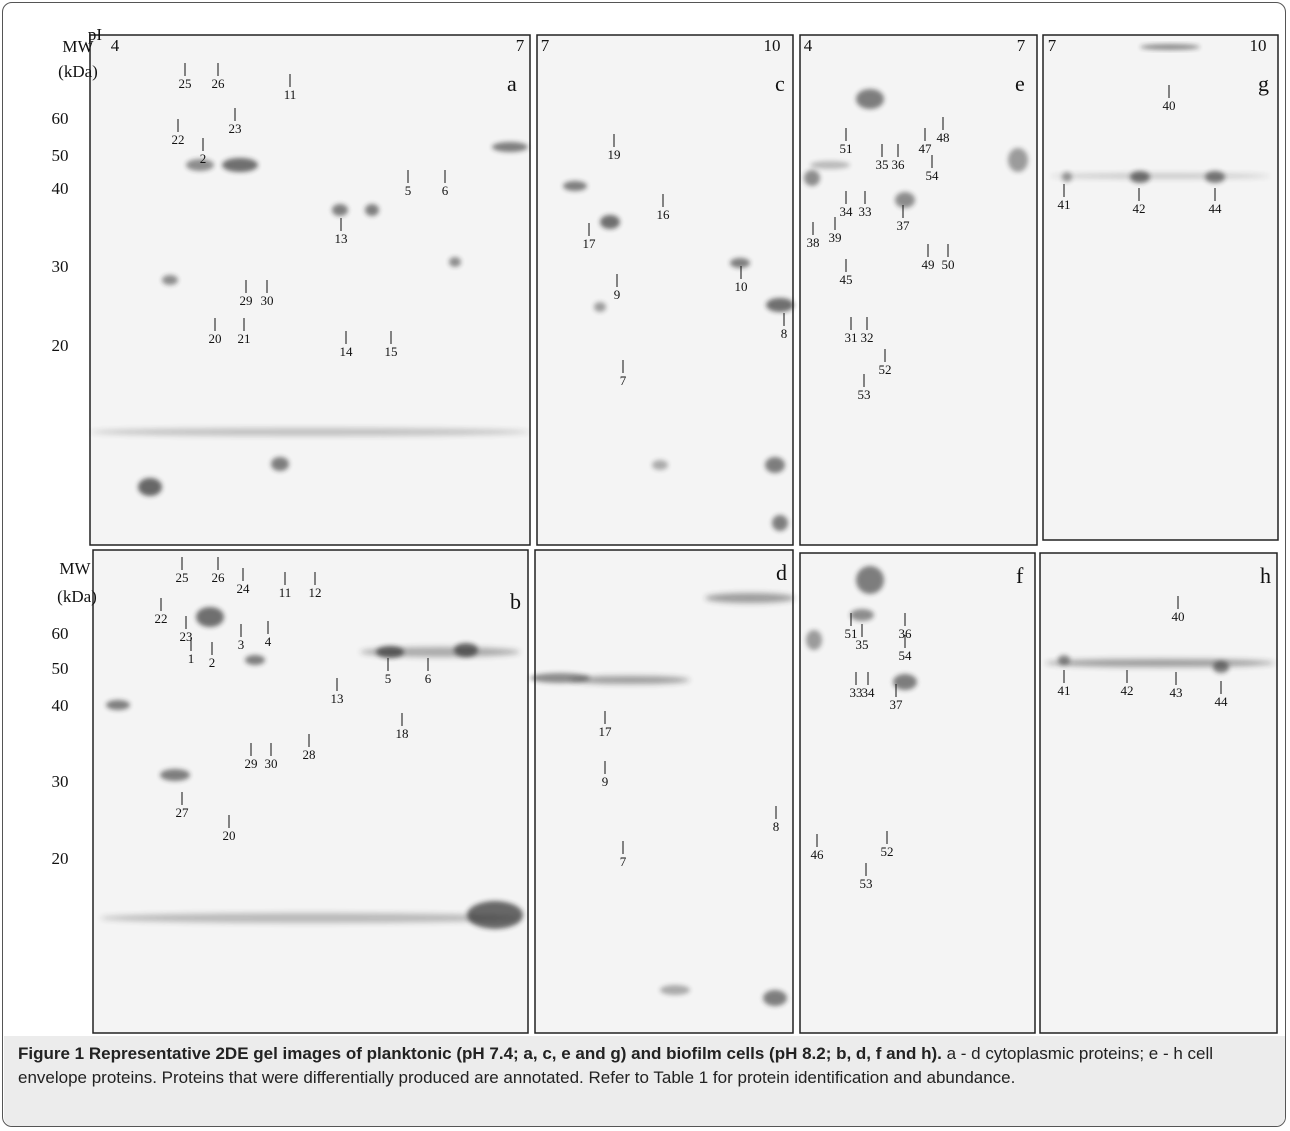  Describe the element at coordinates (182, 577) in the screenshot. I see `spot-label: 25` at that location.